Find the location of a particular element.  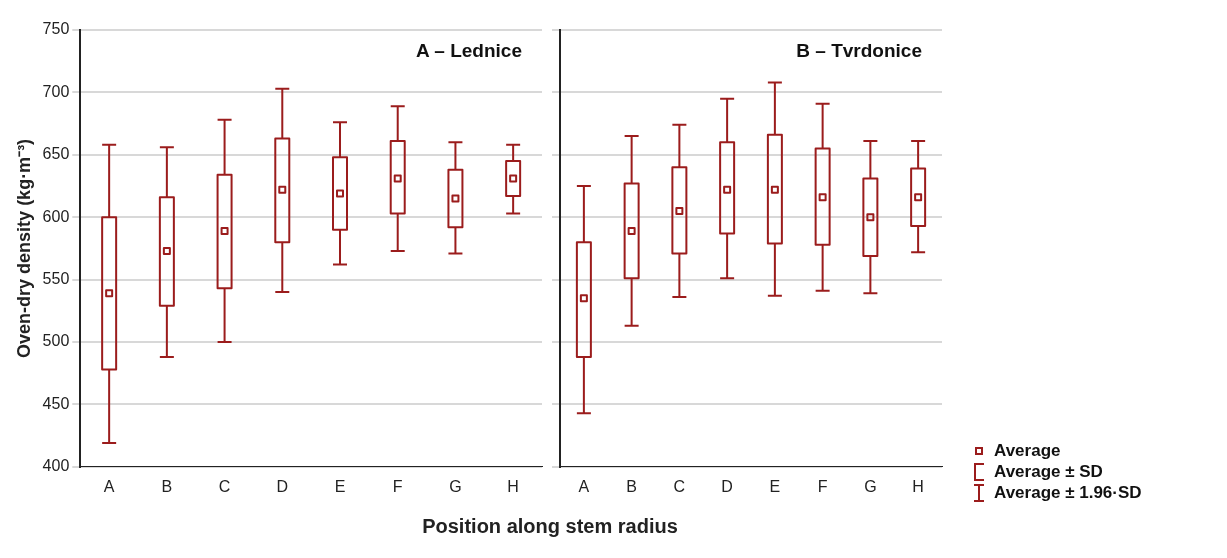

text: Average ± SD is located at coordinates (1048, 471).